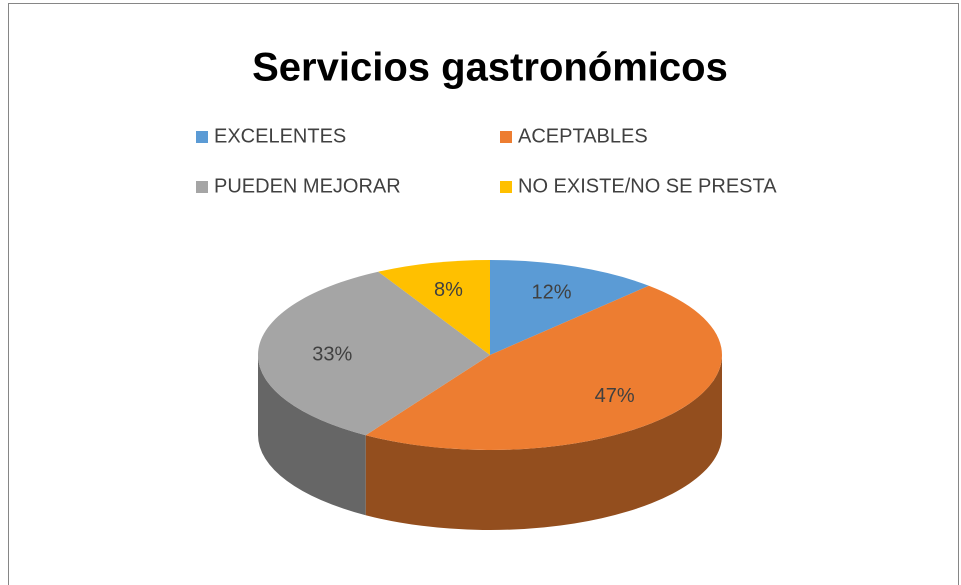 The width and height of the screenshot is (961, 585). What do you see at coordinates (615, 396) in the screenshot?
I see `data-label: 47%` at bounding box center [615, 396].